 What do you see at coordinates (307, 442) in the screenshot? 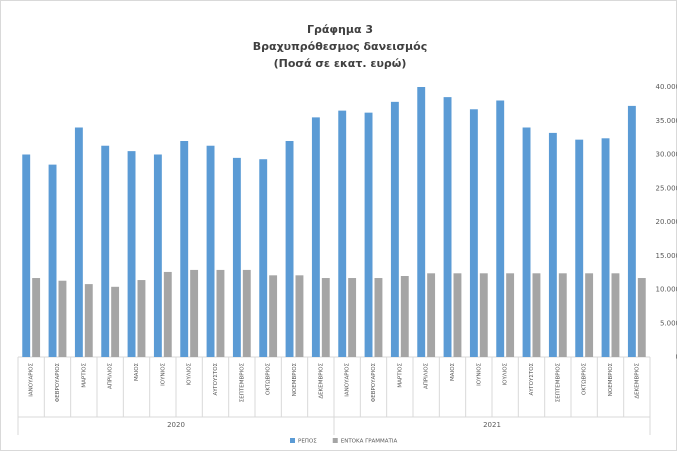
I see `legend-label: ΡΕΠΟΣ` at bounding box center [307, 442].